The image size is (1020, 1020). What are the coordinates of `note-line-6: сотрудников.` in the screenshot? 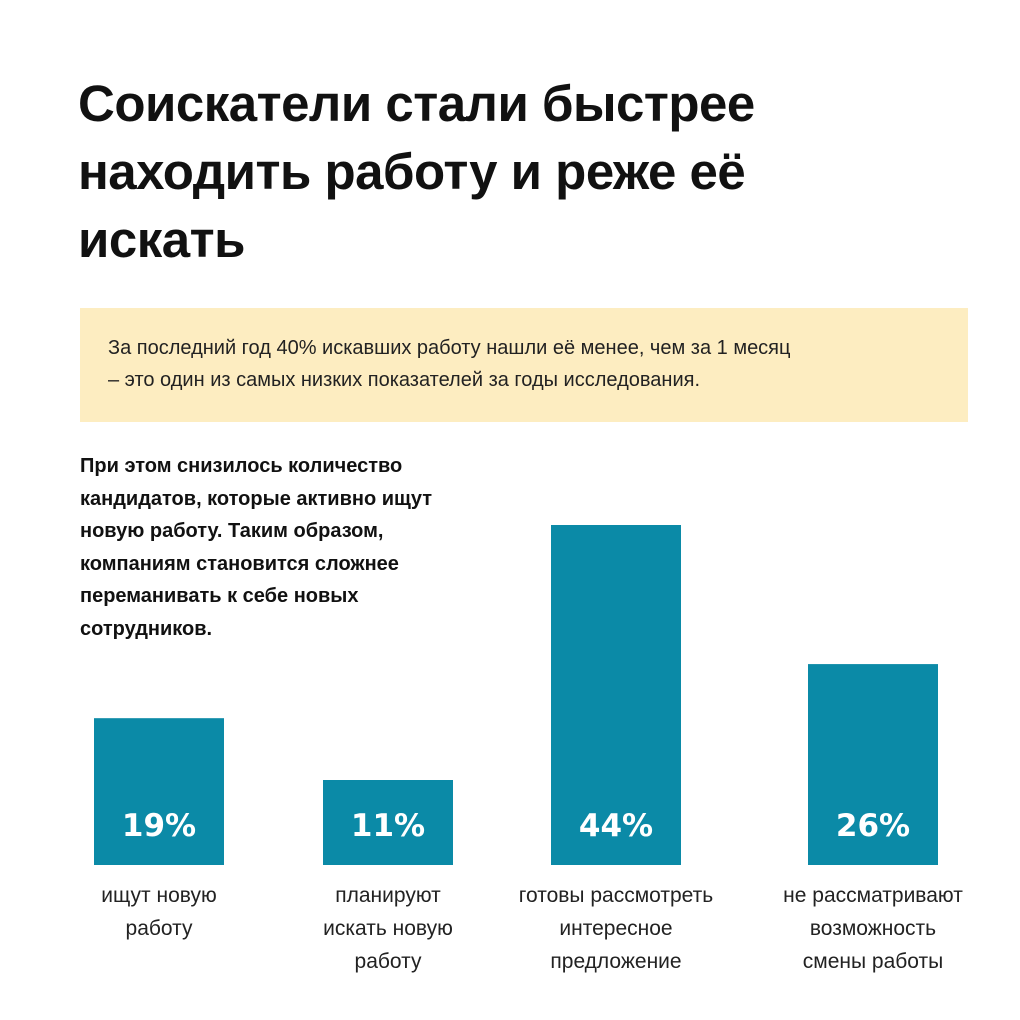 It's located at (146, 628).